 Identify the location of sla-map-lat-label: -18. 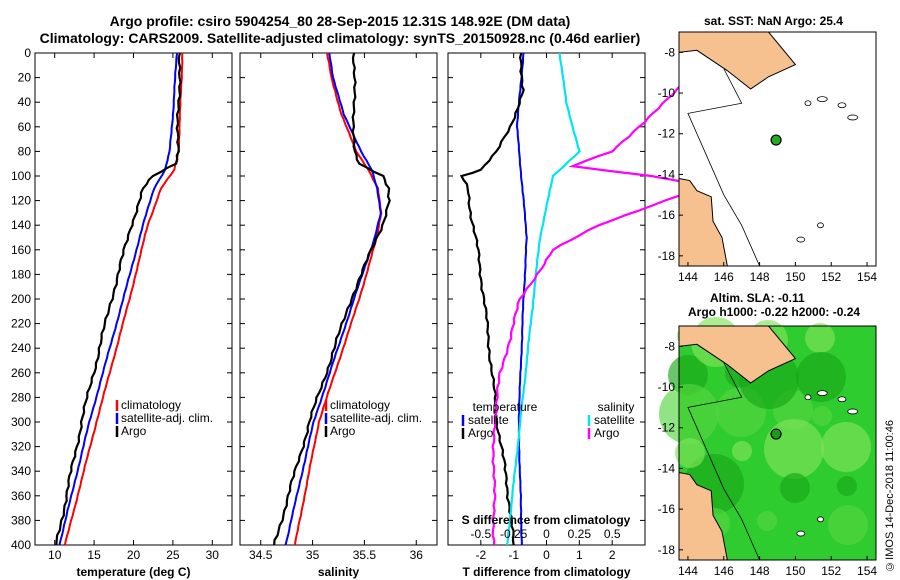
(667, 550).